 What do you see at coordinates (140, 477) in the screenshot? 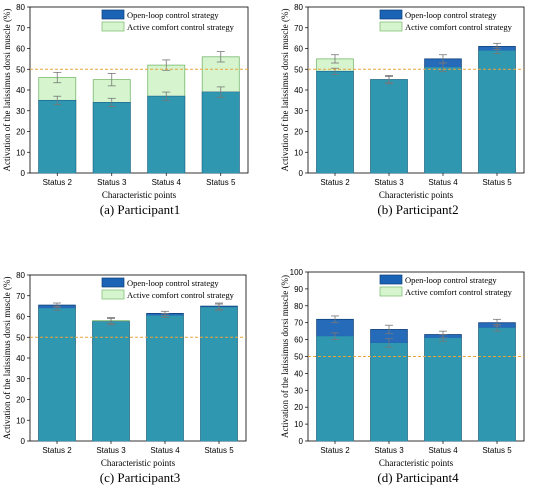
I see `chart-title: (c) Participant3` at bounding box center [140, 477].